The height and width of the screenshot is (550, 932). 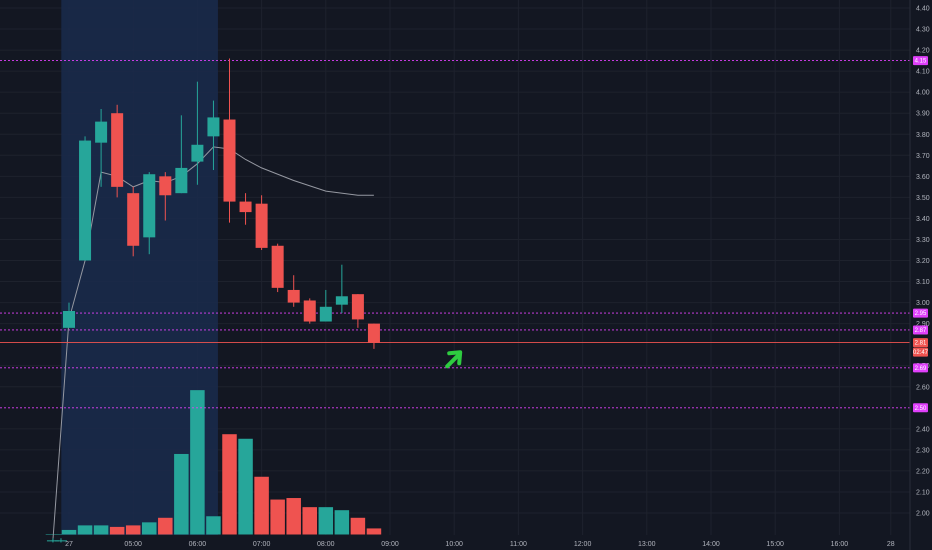 I want to click on level-price-label: 2.69, so click(x=921, y=369).